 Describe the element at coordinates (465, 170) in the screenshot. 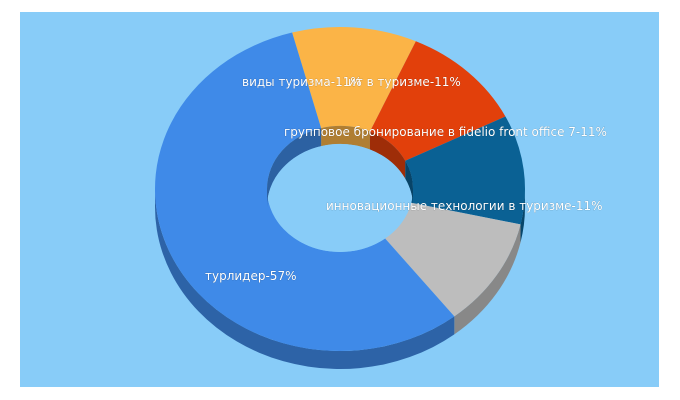

I see `slice-групповое-бронирование-в-fidelio-front-office-7-11` at that location.